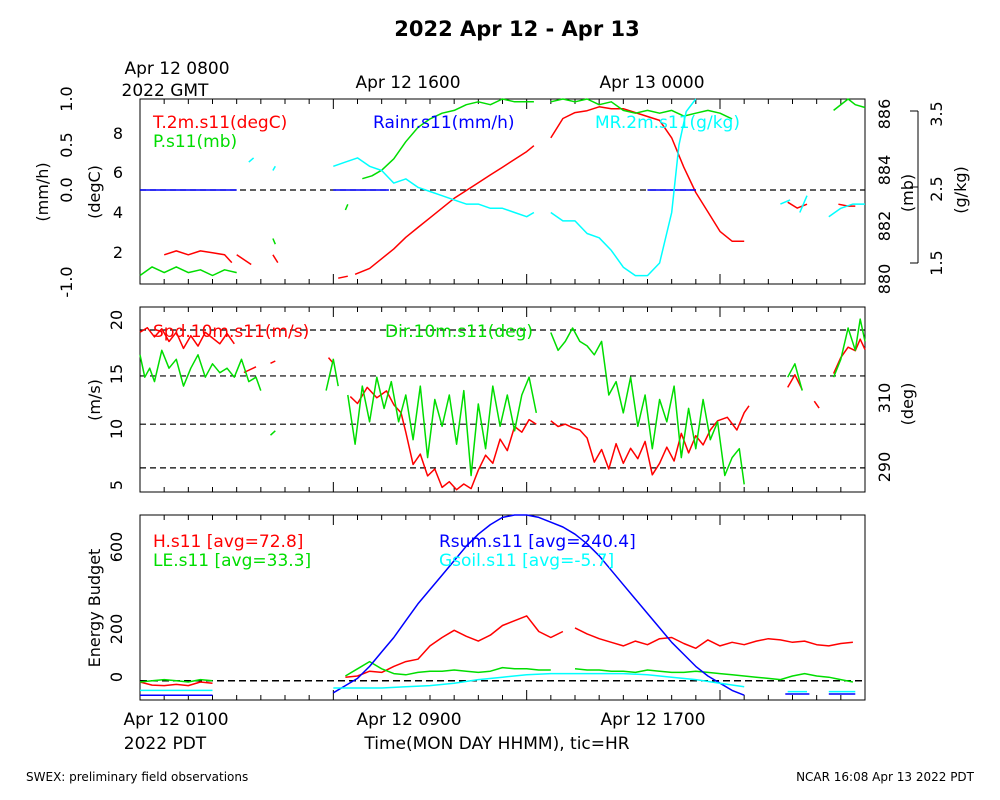 This screenshot has height=800, width=1000. What do you see at coordinates (884, 279) in the screenshot?
I see `top-mb-tick-880: 880` at bounding box center [884, 279].